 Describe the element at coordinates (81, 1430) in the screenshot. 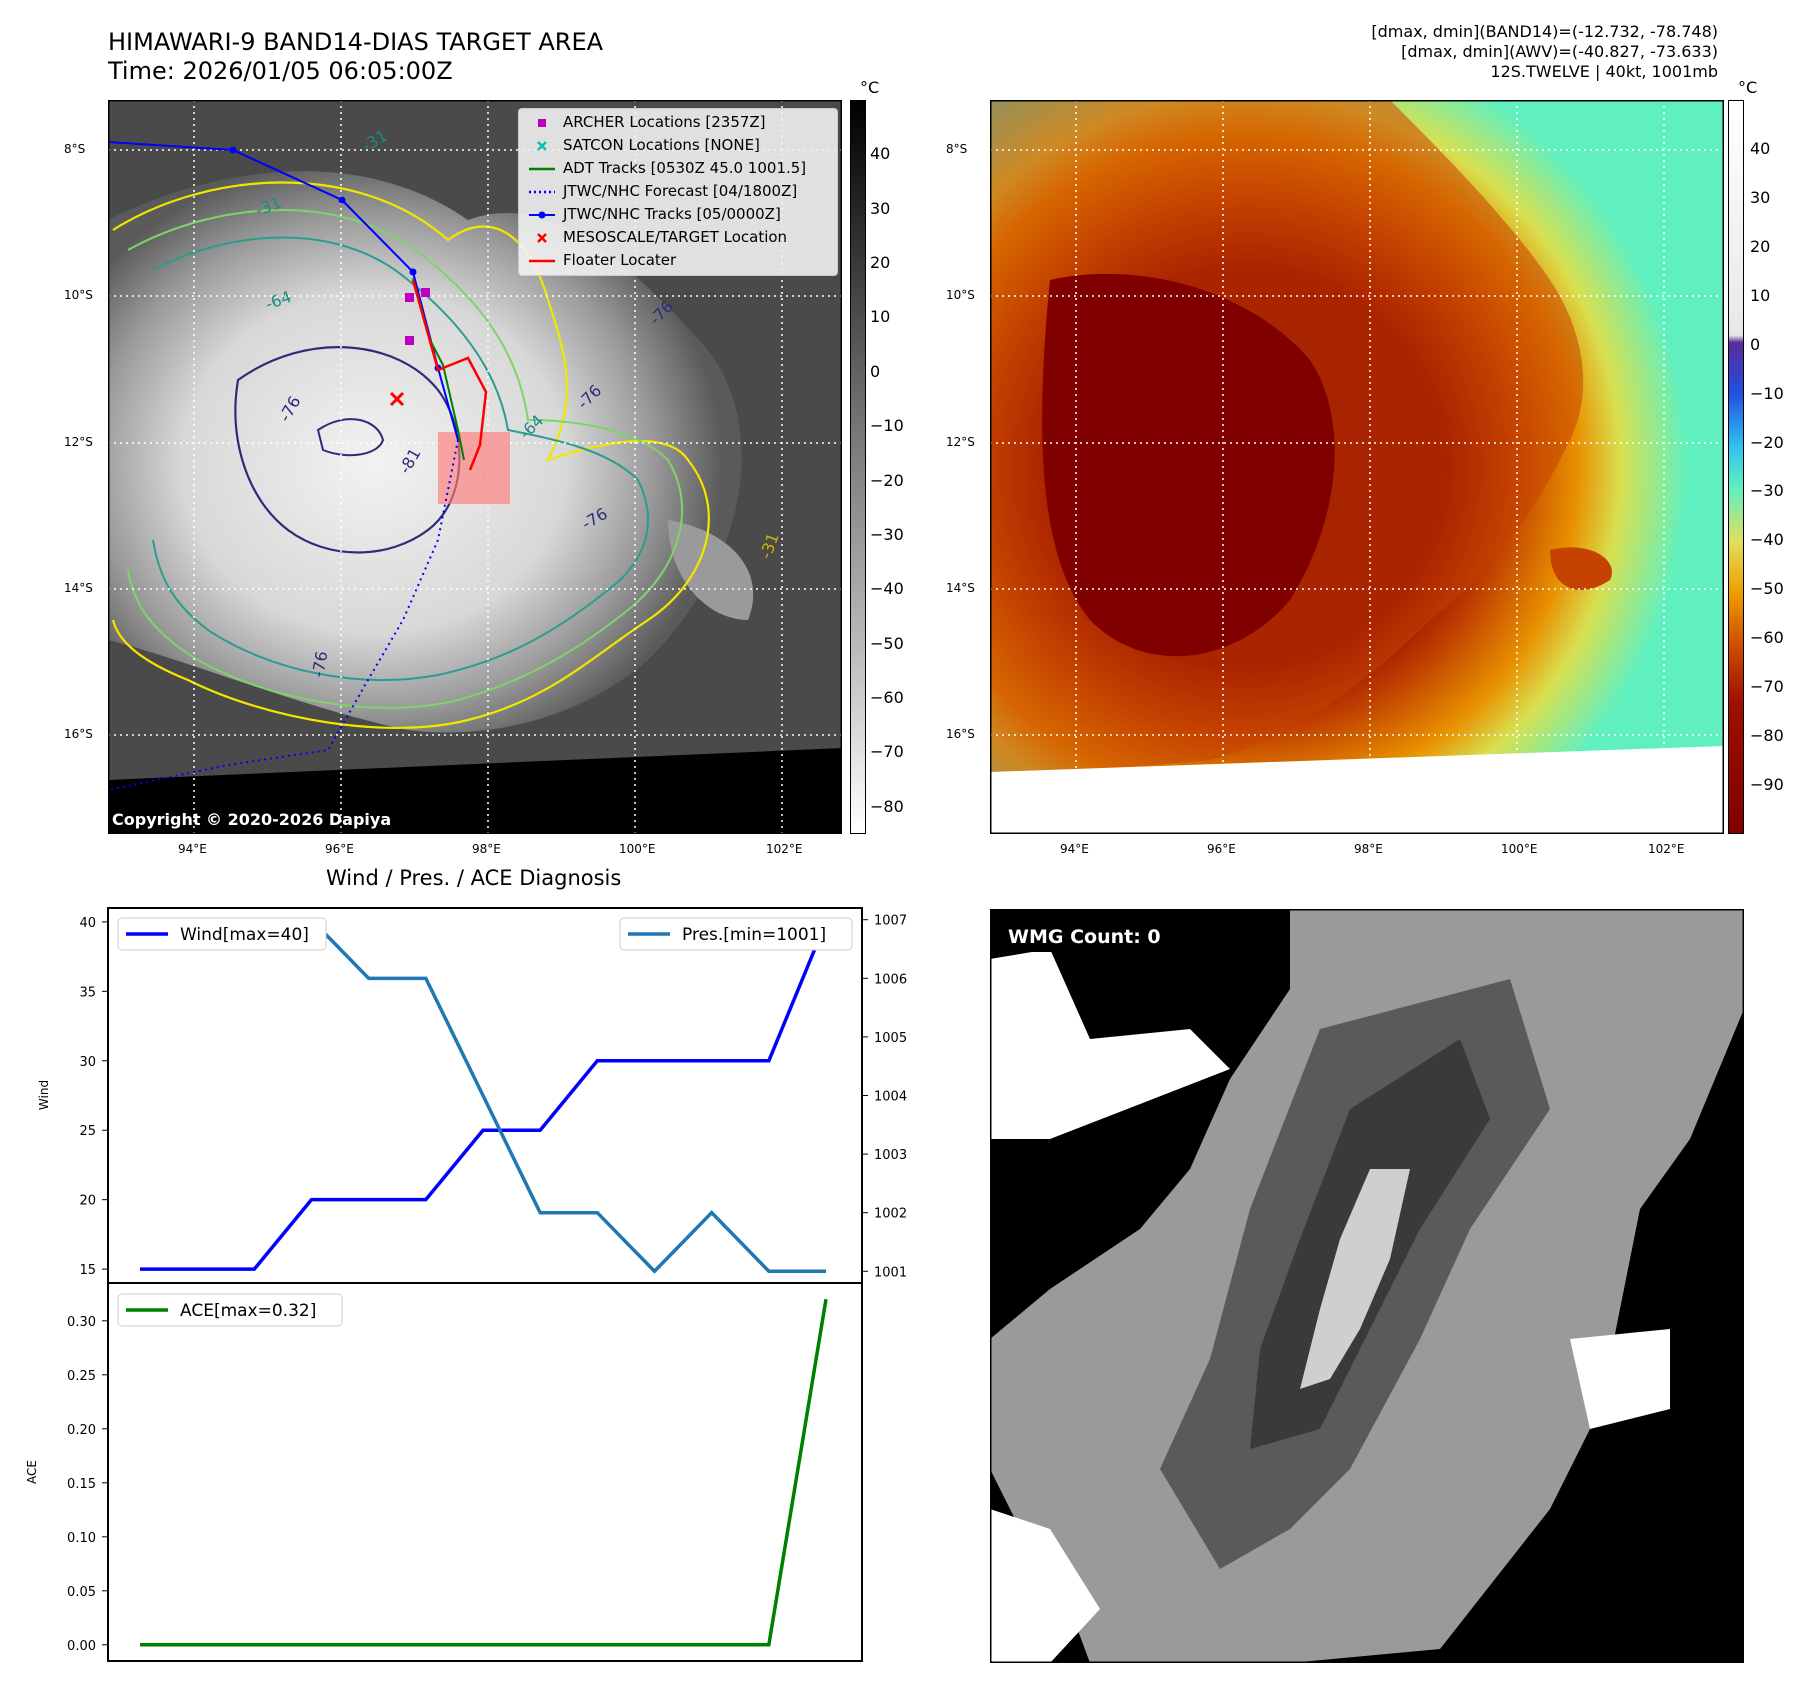

I see `ace-tick-label: 0.20` at that location.